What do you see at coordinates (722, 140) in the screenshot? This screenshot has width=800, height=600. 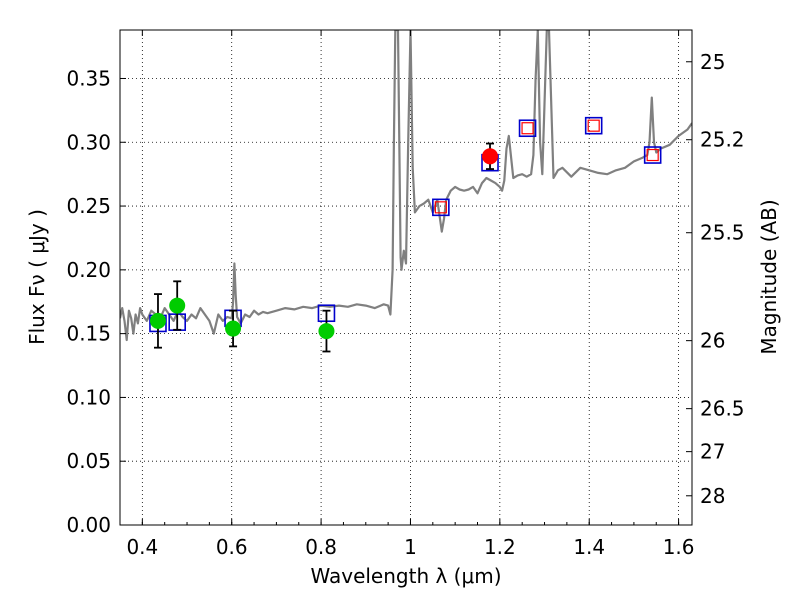 I see `right-tick-label: 25.2` at bounding box center [722, 140].